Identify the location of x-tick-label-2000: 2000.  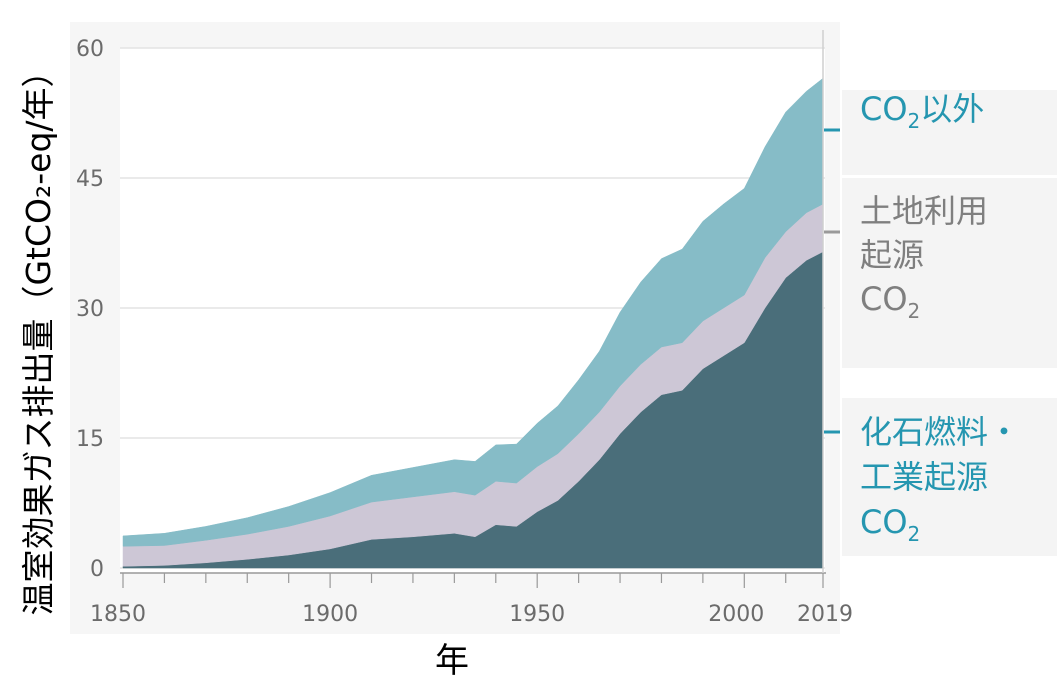
(736, 614).